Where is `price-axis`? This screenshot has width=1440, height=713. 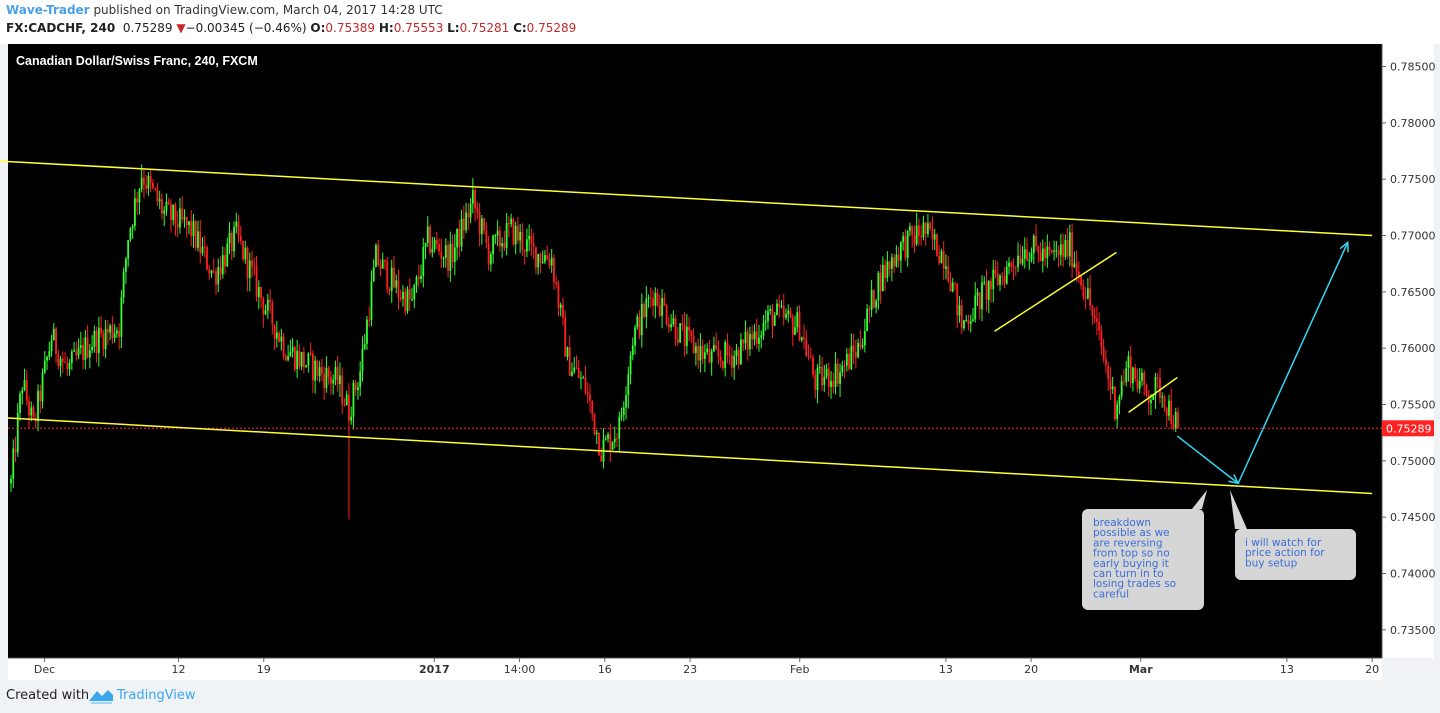 price-axis is located at coordinates (1408, 351).